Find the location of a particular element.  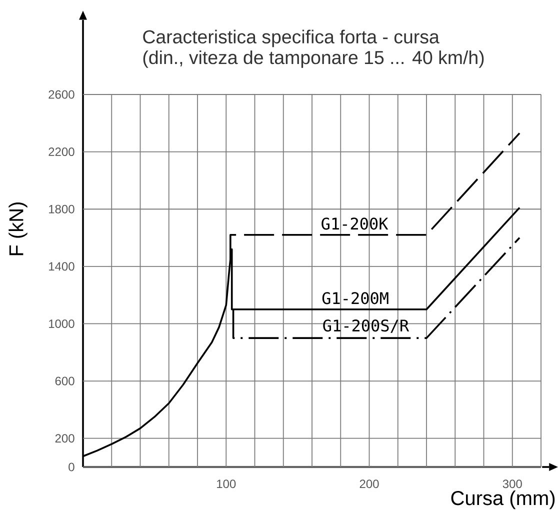

y-tick-label: 200 is located at coordinates (64, 438).